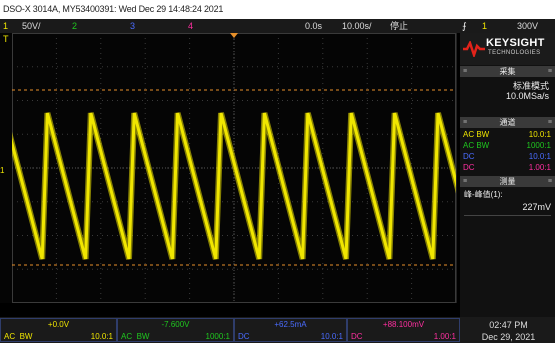 The width and height of the screenshot is (555, 343). What do you see at coordinates (399, 26) in the screenshot?
I see `run-state: 停止` at bounding box center [399, 26].